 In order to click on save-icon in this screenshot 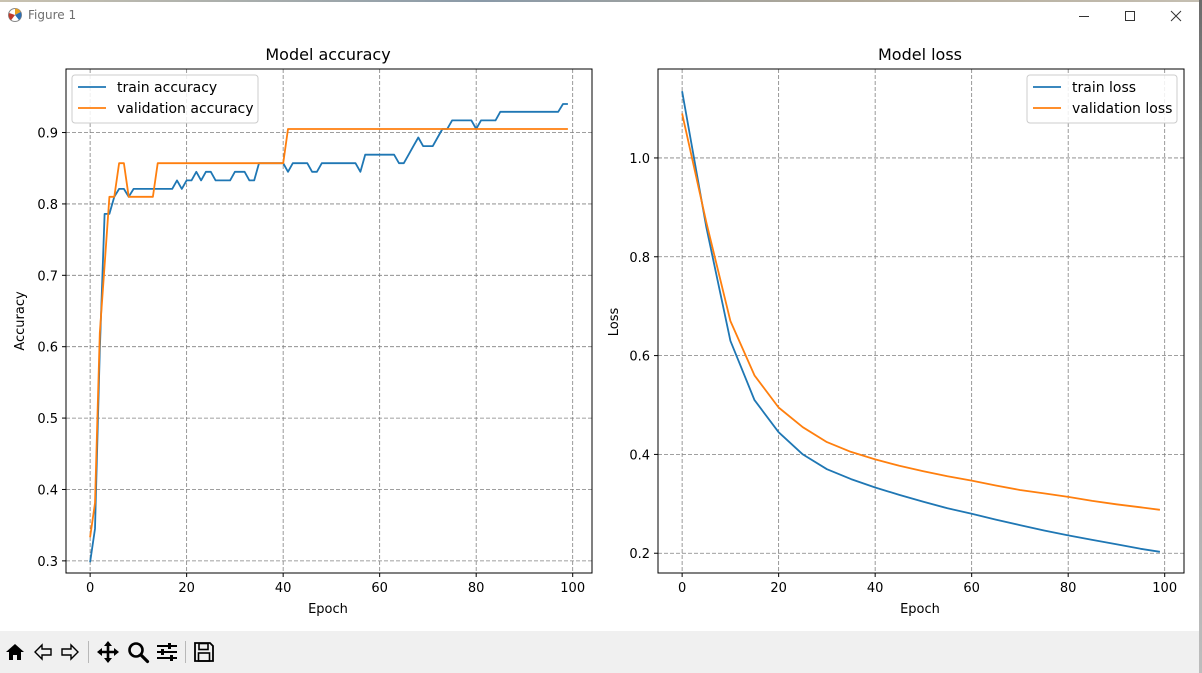, I will do `click(204, 652)`.